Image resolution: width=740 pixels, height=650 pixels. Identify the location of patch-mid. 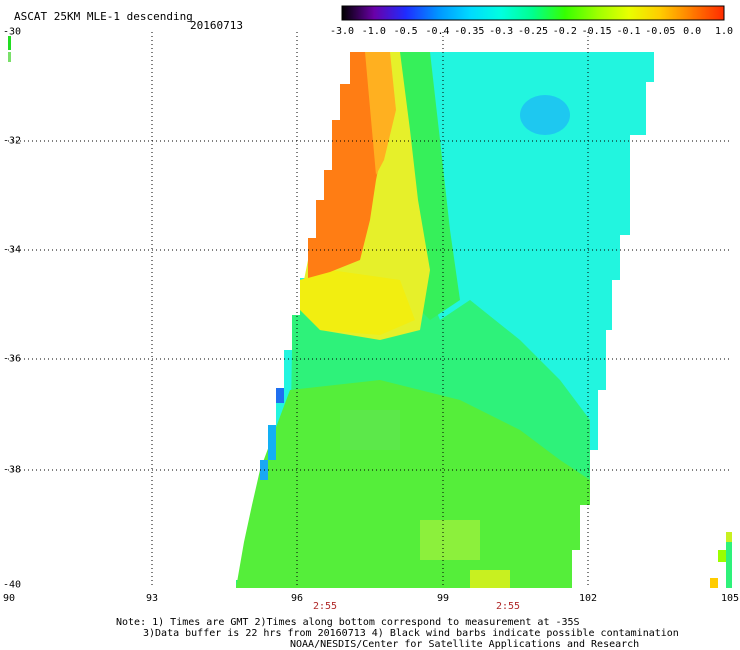
(370, 430).